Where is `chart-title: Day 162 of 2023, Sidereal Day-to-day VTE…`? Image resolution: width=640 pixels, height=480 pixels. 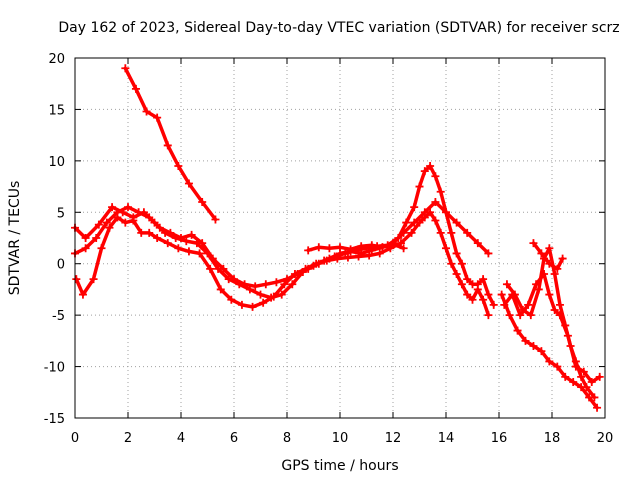
chart-title: Day 162 of 2023, Sidereal Day-to-day VTE… is located at coordinates (338, 28).